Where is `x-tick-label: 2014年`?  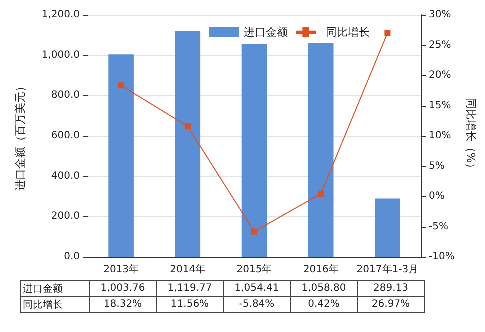 x-tick-label: 2014年 is located at coordinates (188, 270).